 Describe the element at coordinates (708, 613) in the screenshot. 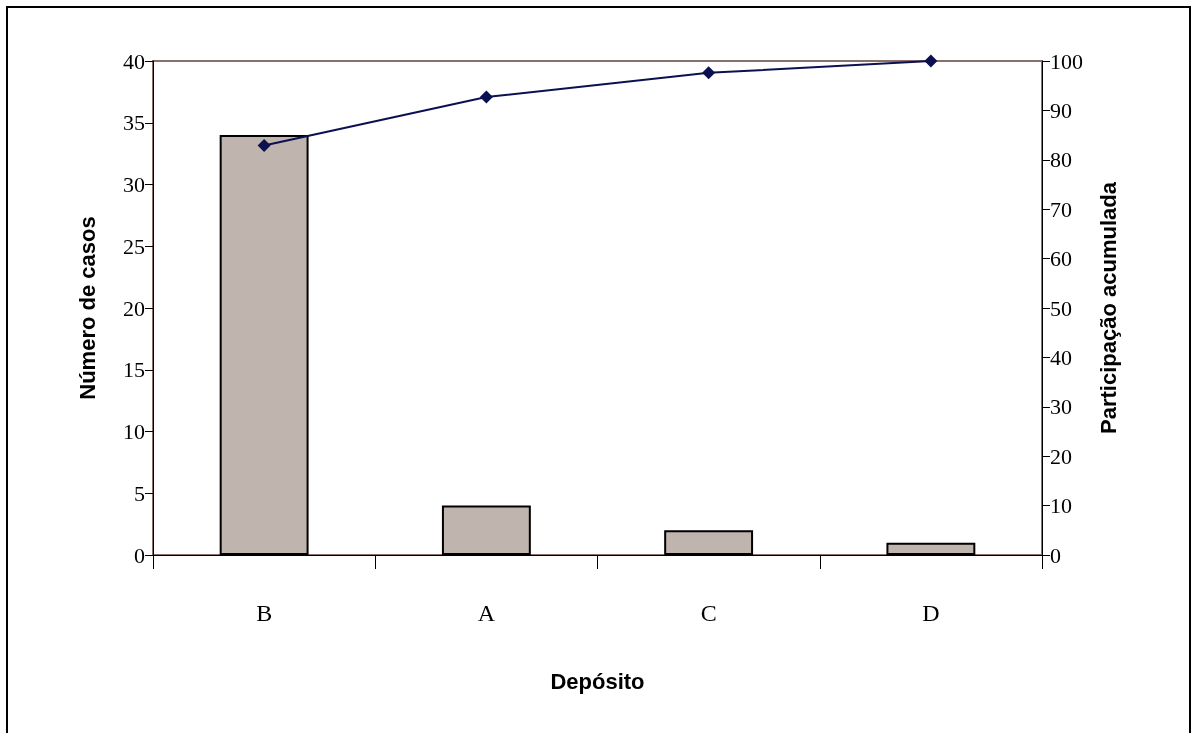

I see `x-tick-label: C` at that location.